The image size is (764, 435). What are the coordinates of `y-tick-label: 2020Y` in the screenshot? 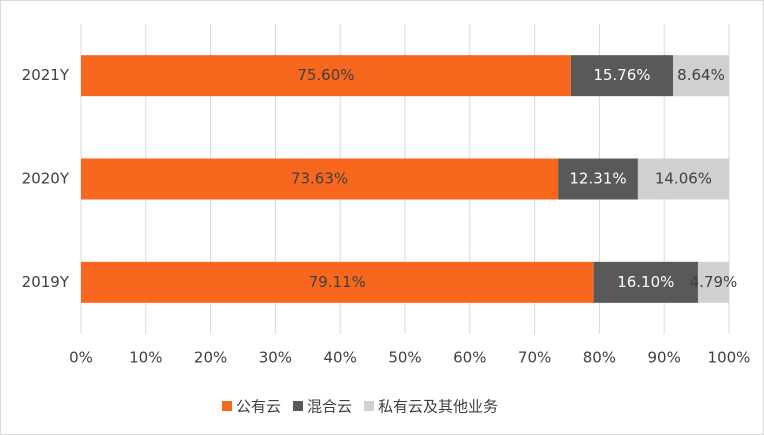 It's located at (46, 179).